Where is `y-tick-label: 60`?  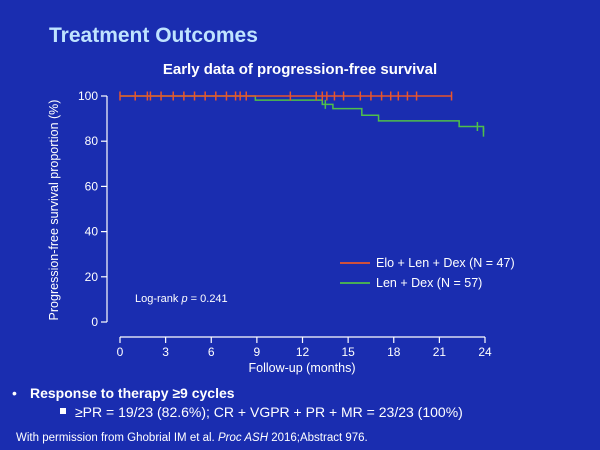 y-tick-label: 60 is located at coordinates (92, 186).